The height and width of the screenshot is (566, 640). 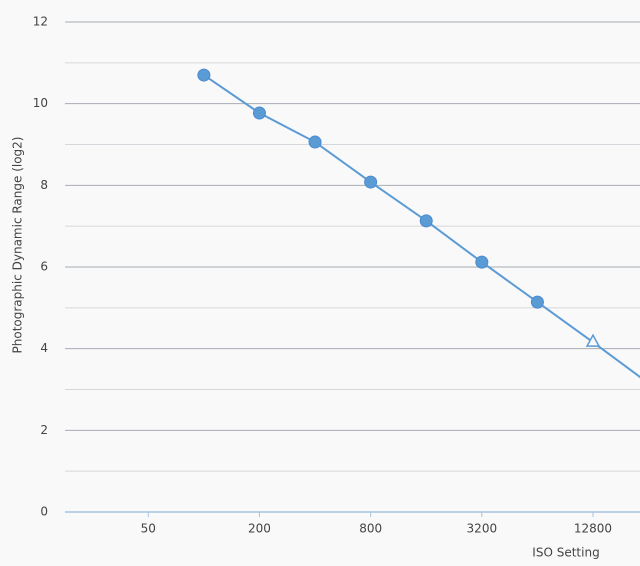 I want to click on x-tick-label: 3200, so click(x=482, y=529).